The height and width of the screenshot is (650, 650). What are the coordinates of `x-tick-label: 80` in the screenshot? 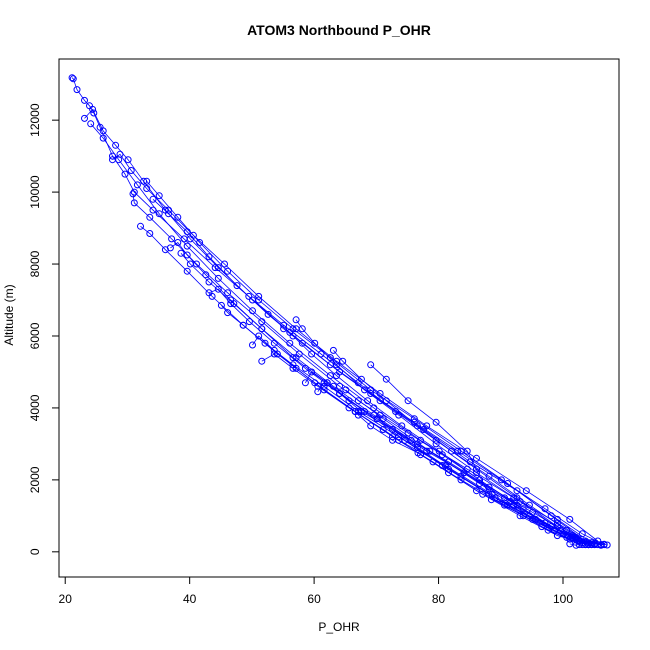 It's located at (439, 599).